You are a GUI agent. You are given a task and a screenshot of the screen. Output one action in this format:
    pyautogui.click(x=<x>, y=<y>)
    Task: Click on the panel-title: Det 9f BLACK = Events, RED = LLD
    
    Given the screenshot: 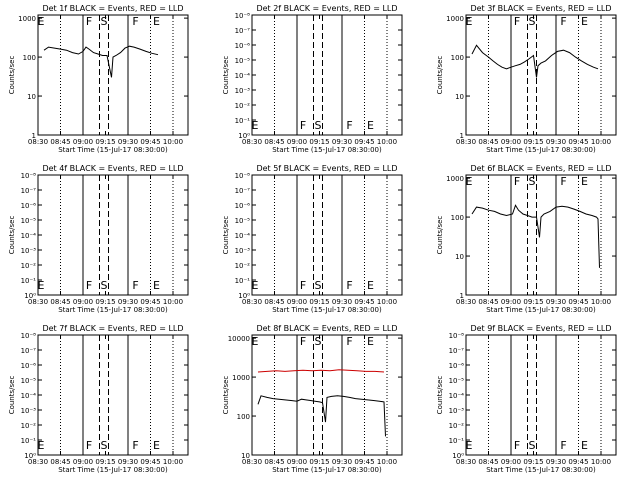 What is the action you would take?
    pyautogui.click(x=540, y=328)
    